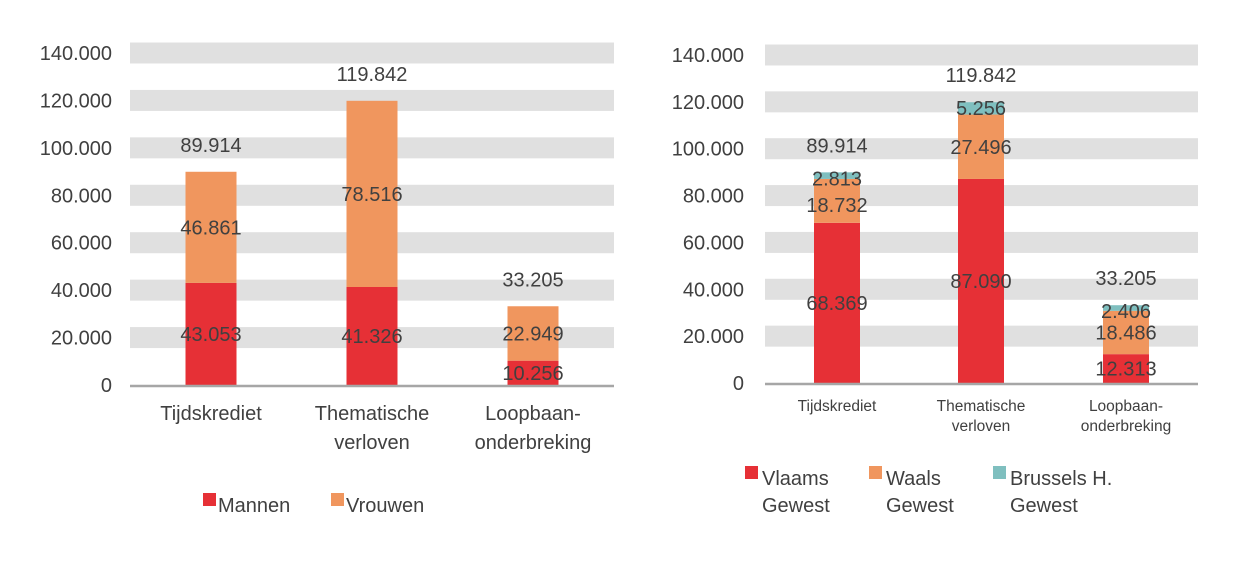  Describe the element at coordinates (254, 506) in the screenshot. I see `legend-label: Mannen` at that location.